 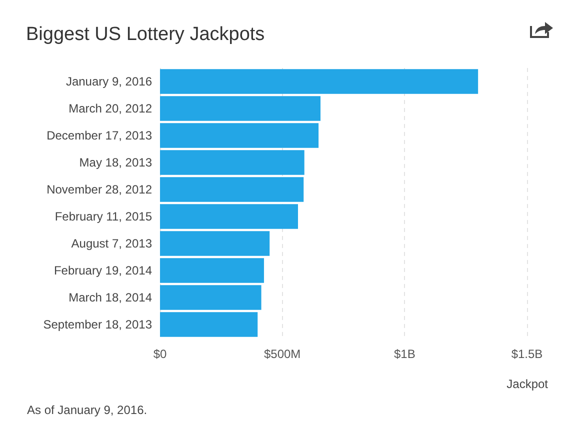 I want to click on x-axis-title: Jackpot, so click(x=527, y=384).